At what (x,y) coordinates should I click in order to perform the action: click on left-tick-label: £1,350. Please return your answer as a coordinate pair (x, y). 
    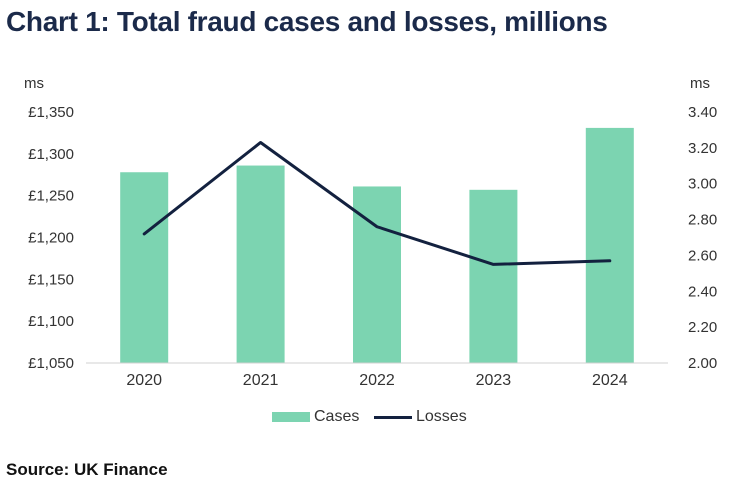
    Looking at the image, I should click on (51, 112).